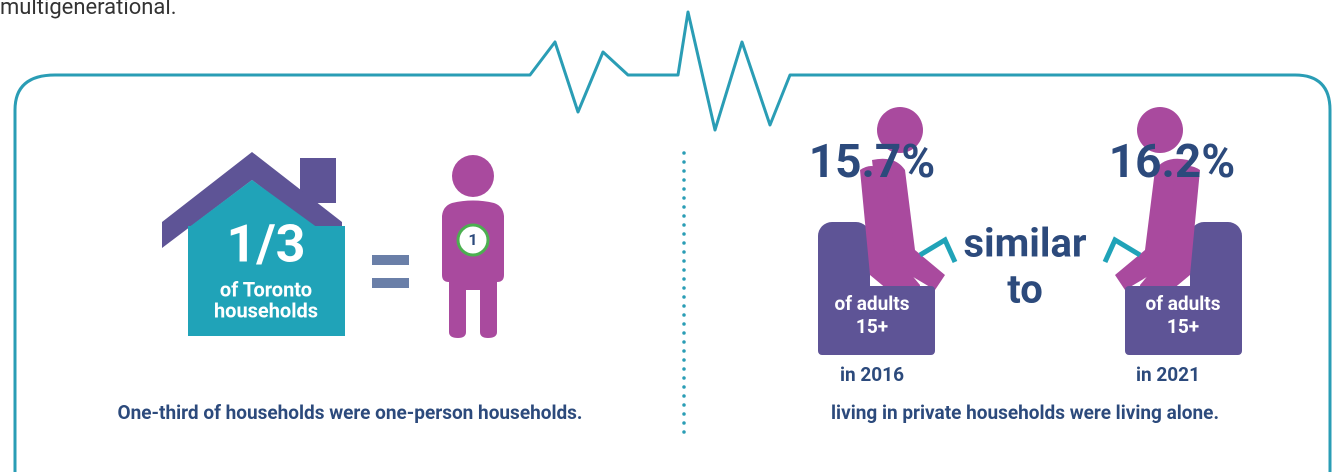  Describe the element at coordinates (88, 10) in the screenshot. I see `intro-fragment: multigenerational.` at that location.